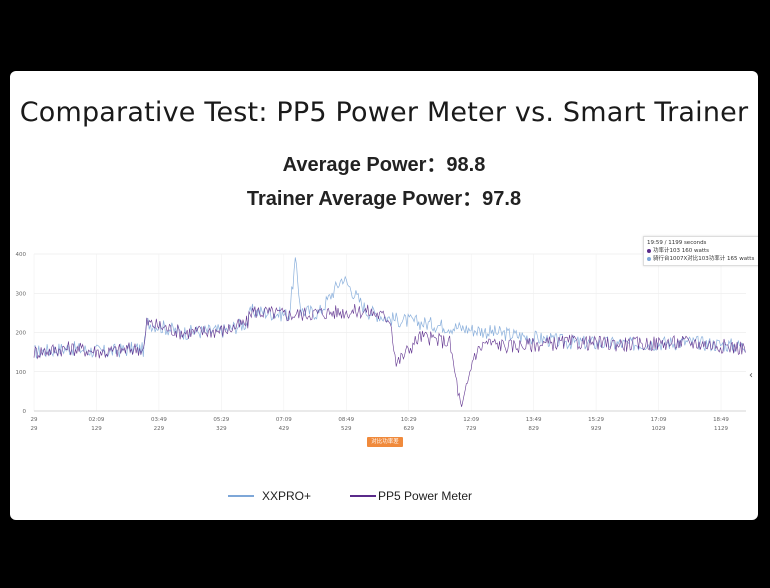 The width and height of the screenshot is (770, 588). I want to click on chart-legend: XXPRO+ PP5 Power Meter, so click(384, 497).